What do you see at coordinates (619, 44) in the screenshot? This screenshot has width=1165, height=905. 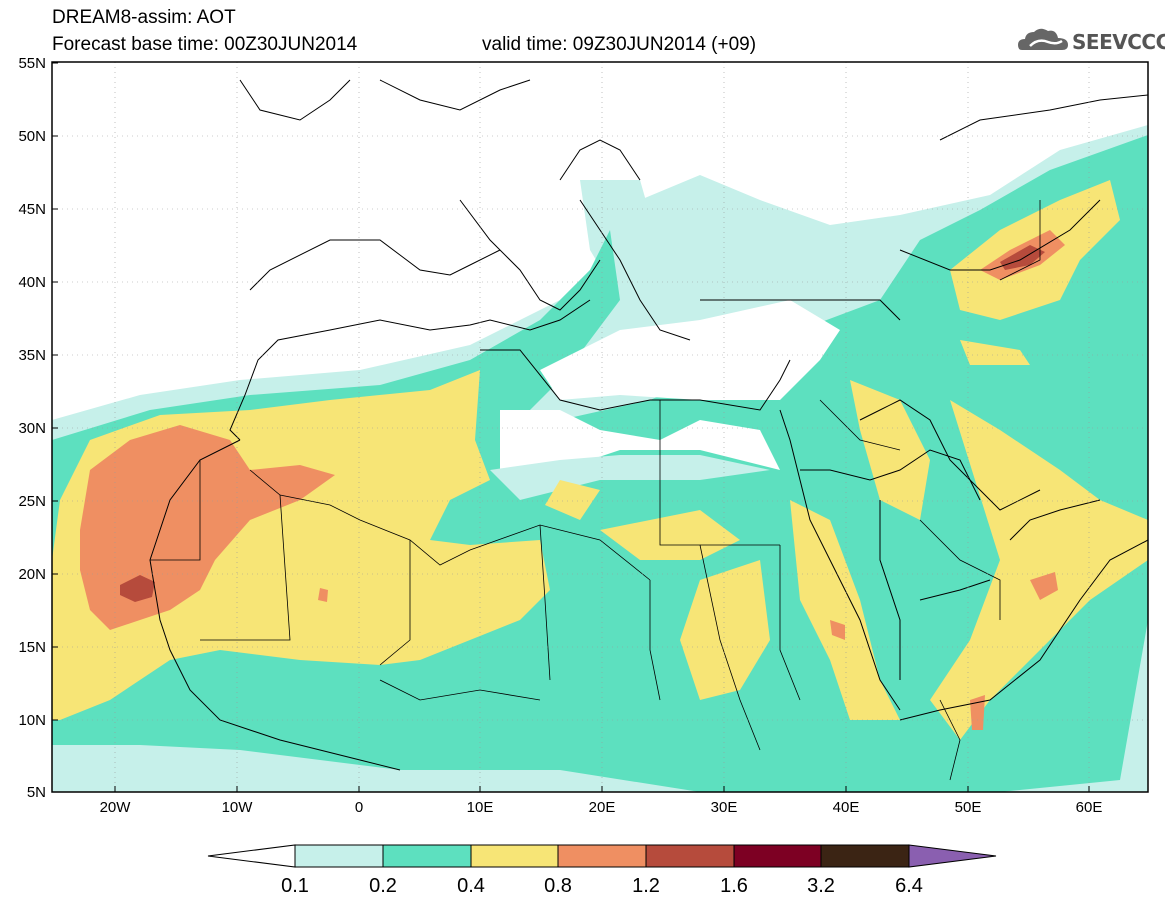 I see `valid-time: valid time: 09Z30JUN2014 (+09)` at bounding box center [619, 44].